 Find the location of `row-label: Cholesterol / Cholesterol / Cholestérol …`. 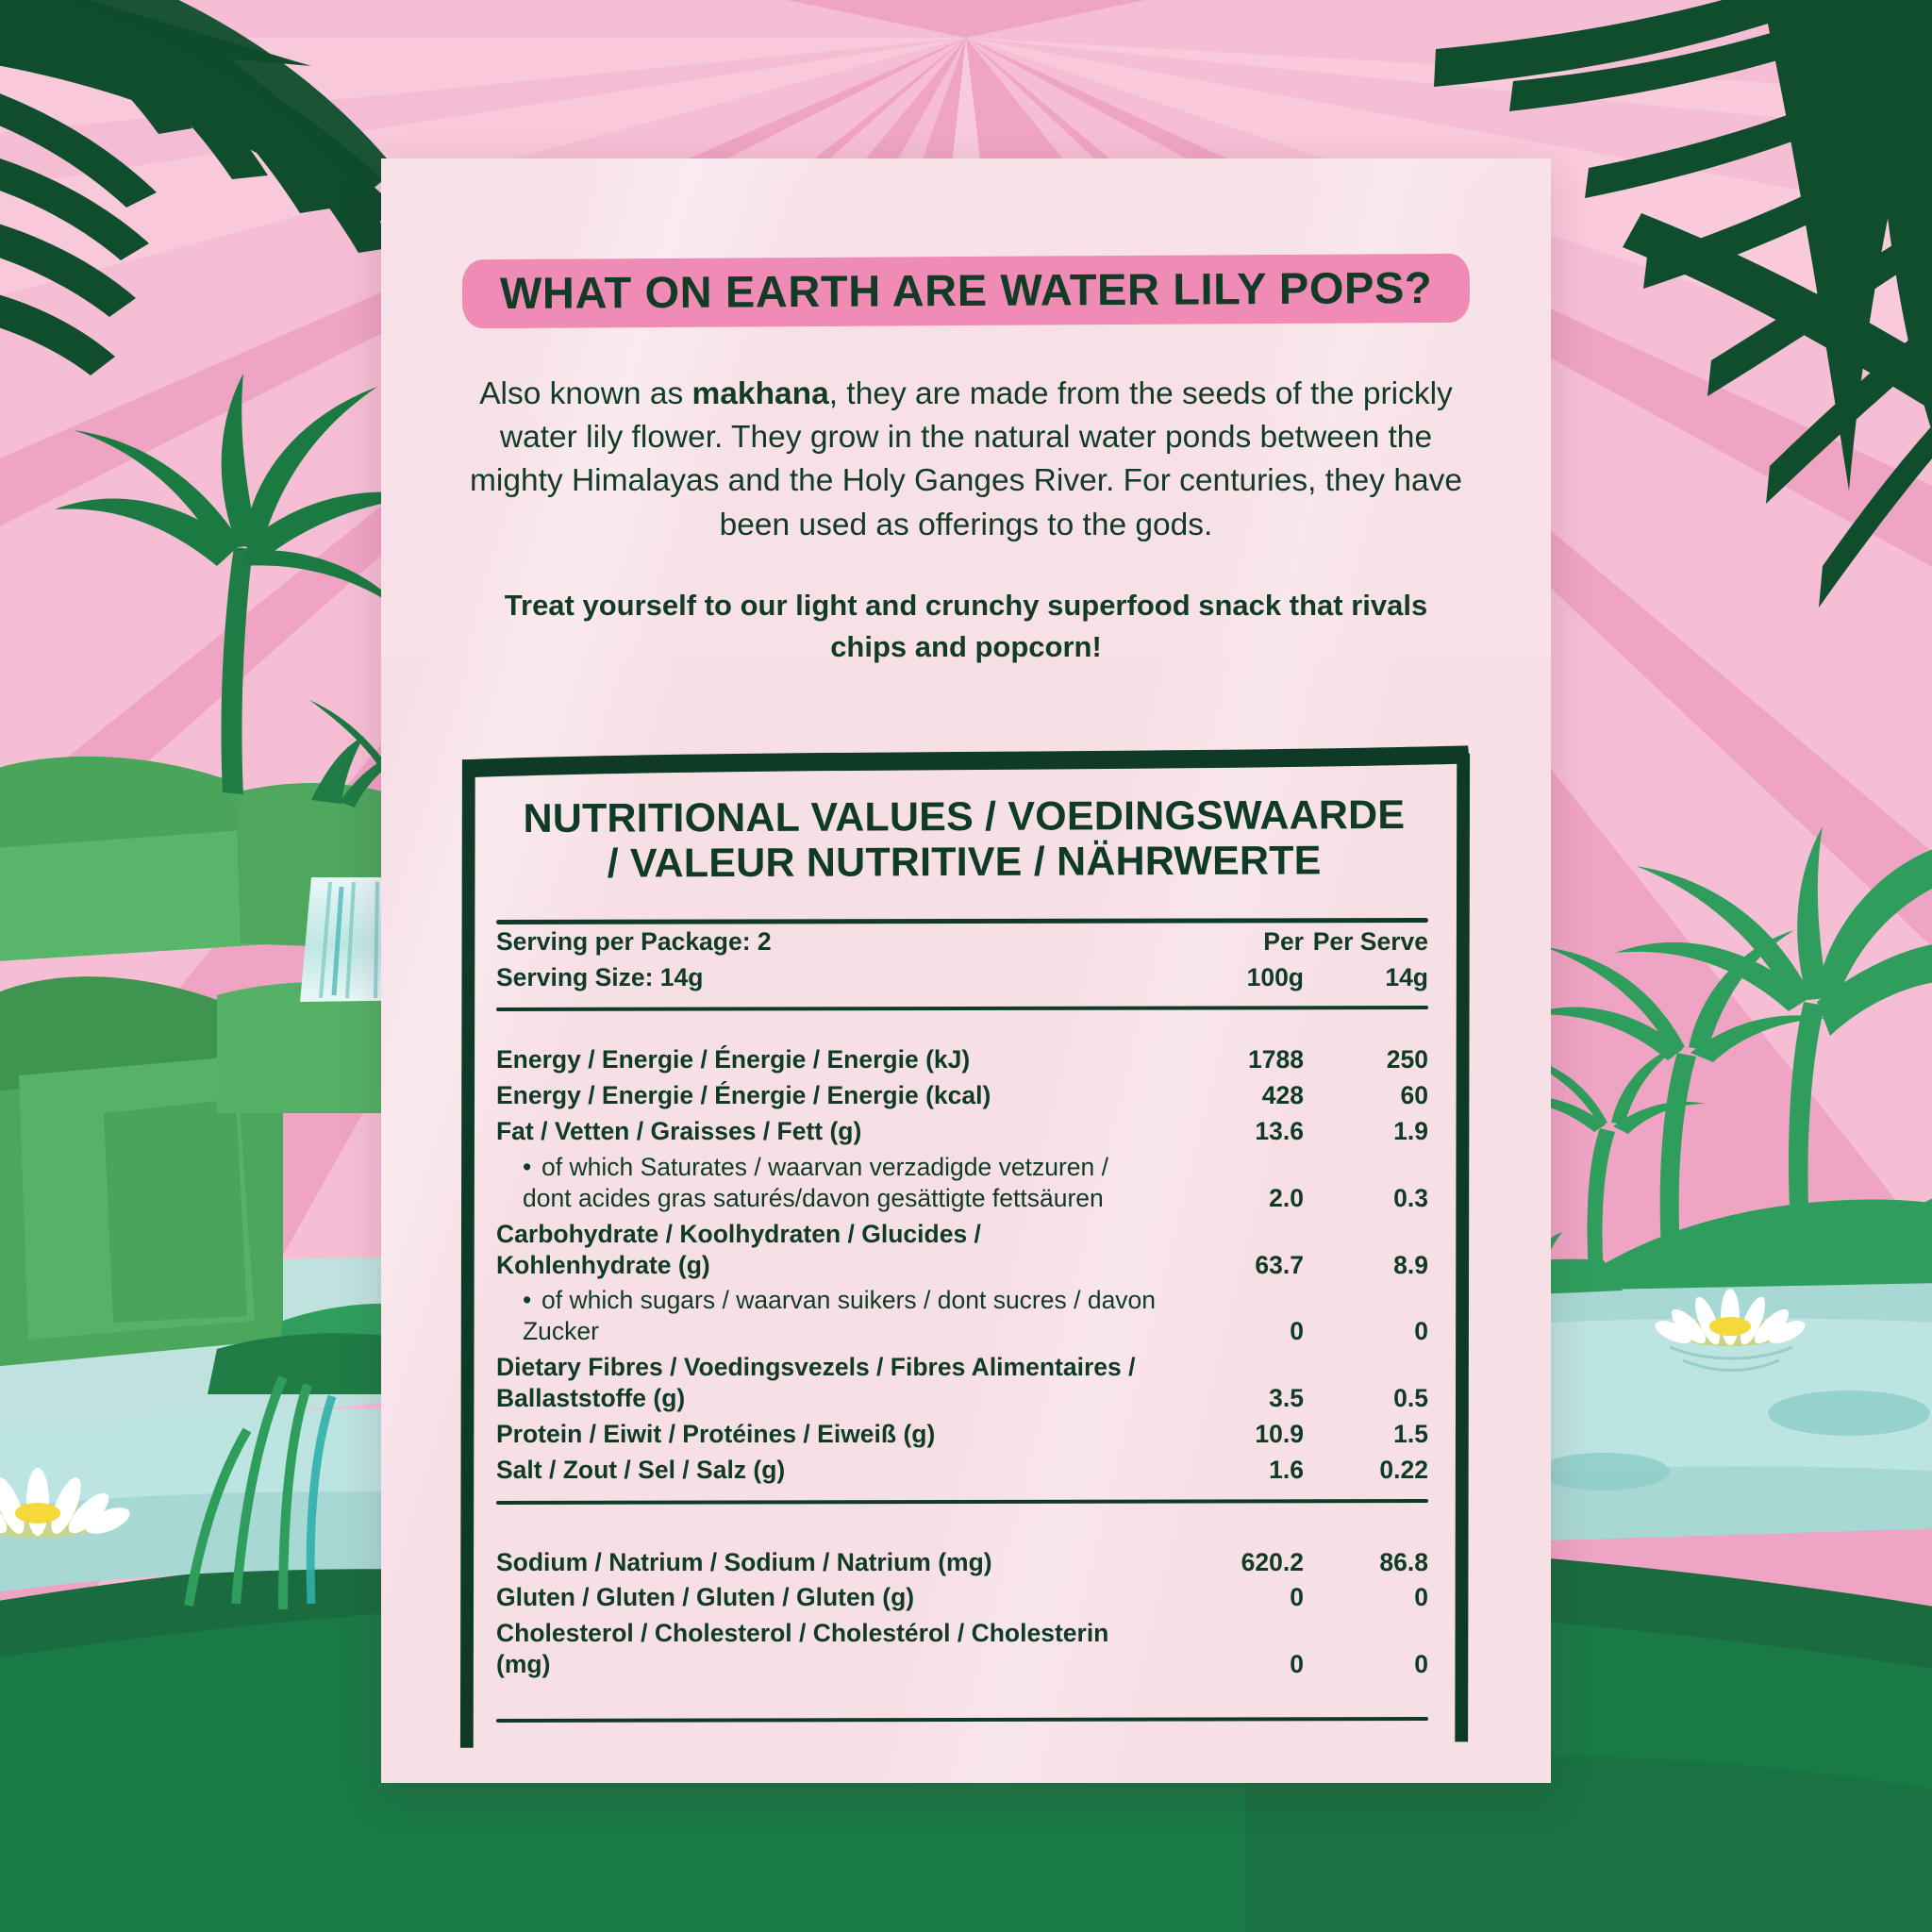

row-label: Cholesterol / Cholesterol / Cholestérol … is located at coordinates (802, 1649).